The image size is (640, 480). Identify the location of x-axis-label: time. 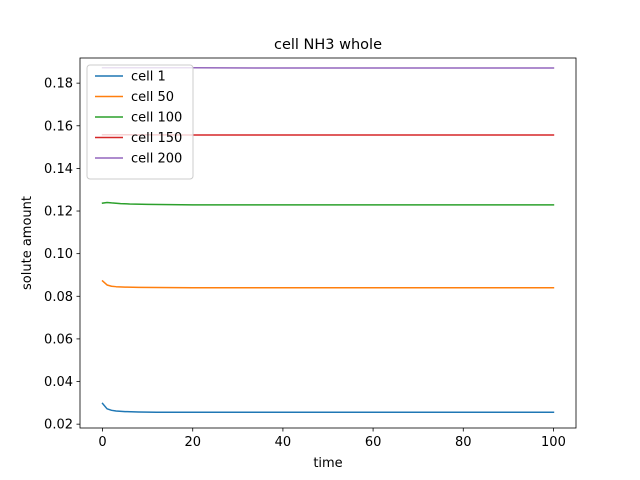
(327, 463).